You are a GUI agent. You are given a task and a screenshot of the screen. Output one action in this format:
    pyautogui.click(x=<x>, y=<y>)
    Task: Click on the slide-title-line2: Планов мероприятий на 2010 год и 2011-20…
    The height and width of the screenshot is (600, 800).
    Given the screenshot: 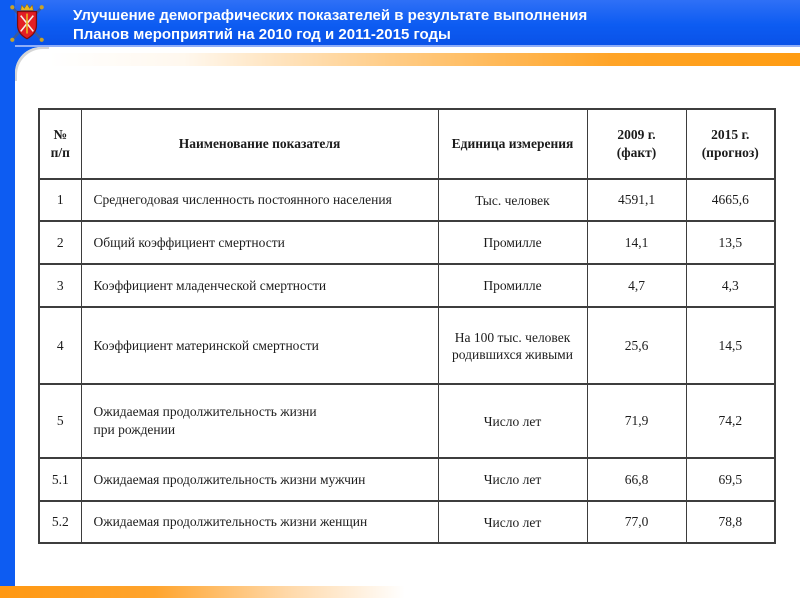 What is the action you would take?
    pyautogui.click(x=262, y=34)
    